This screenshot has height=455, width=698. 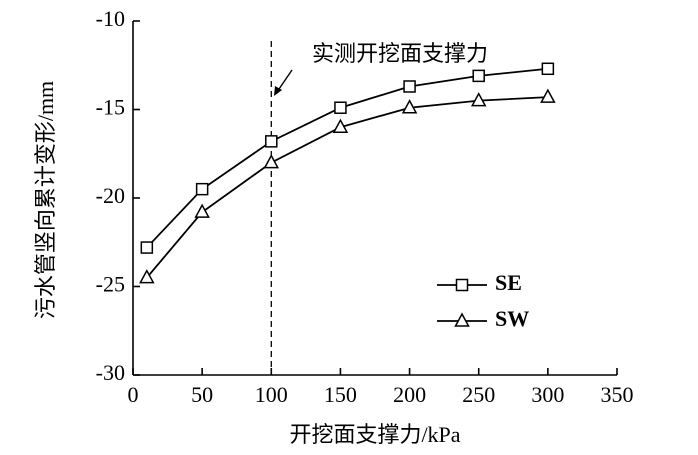 What do you see at coordinates (133, 394) in the screenshot?
I see `x-tick-label: 0` at bounding box center [133, 394].